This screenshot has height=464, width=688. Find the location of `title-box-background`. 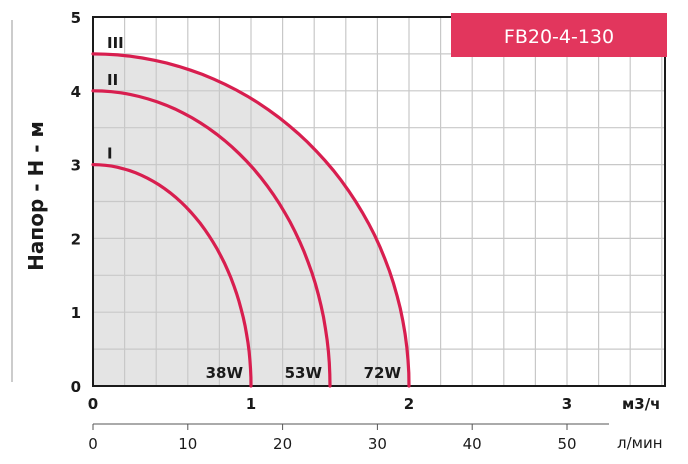

title-box-background is located at coordinates (559, 35).